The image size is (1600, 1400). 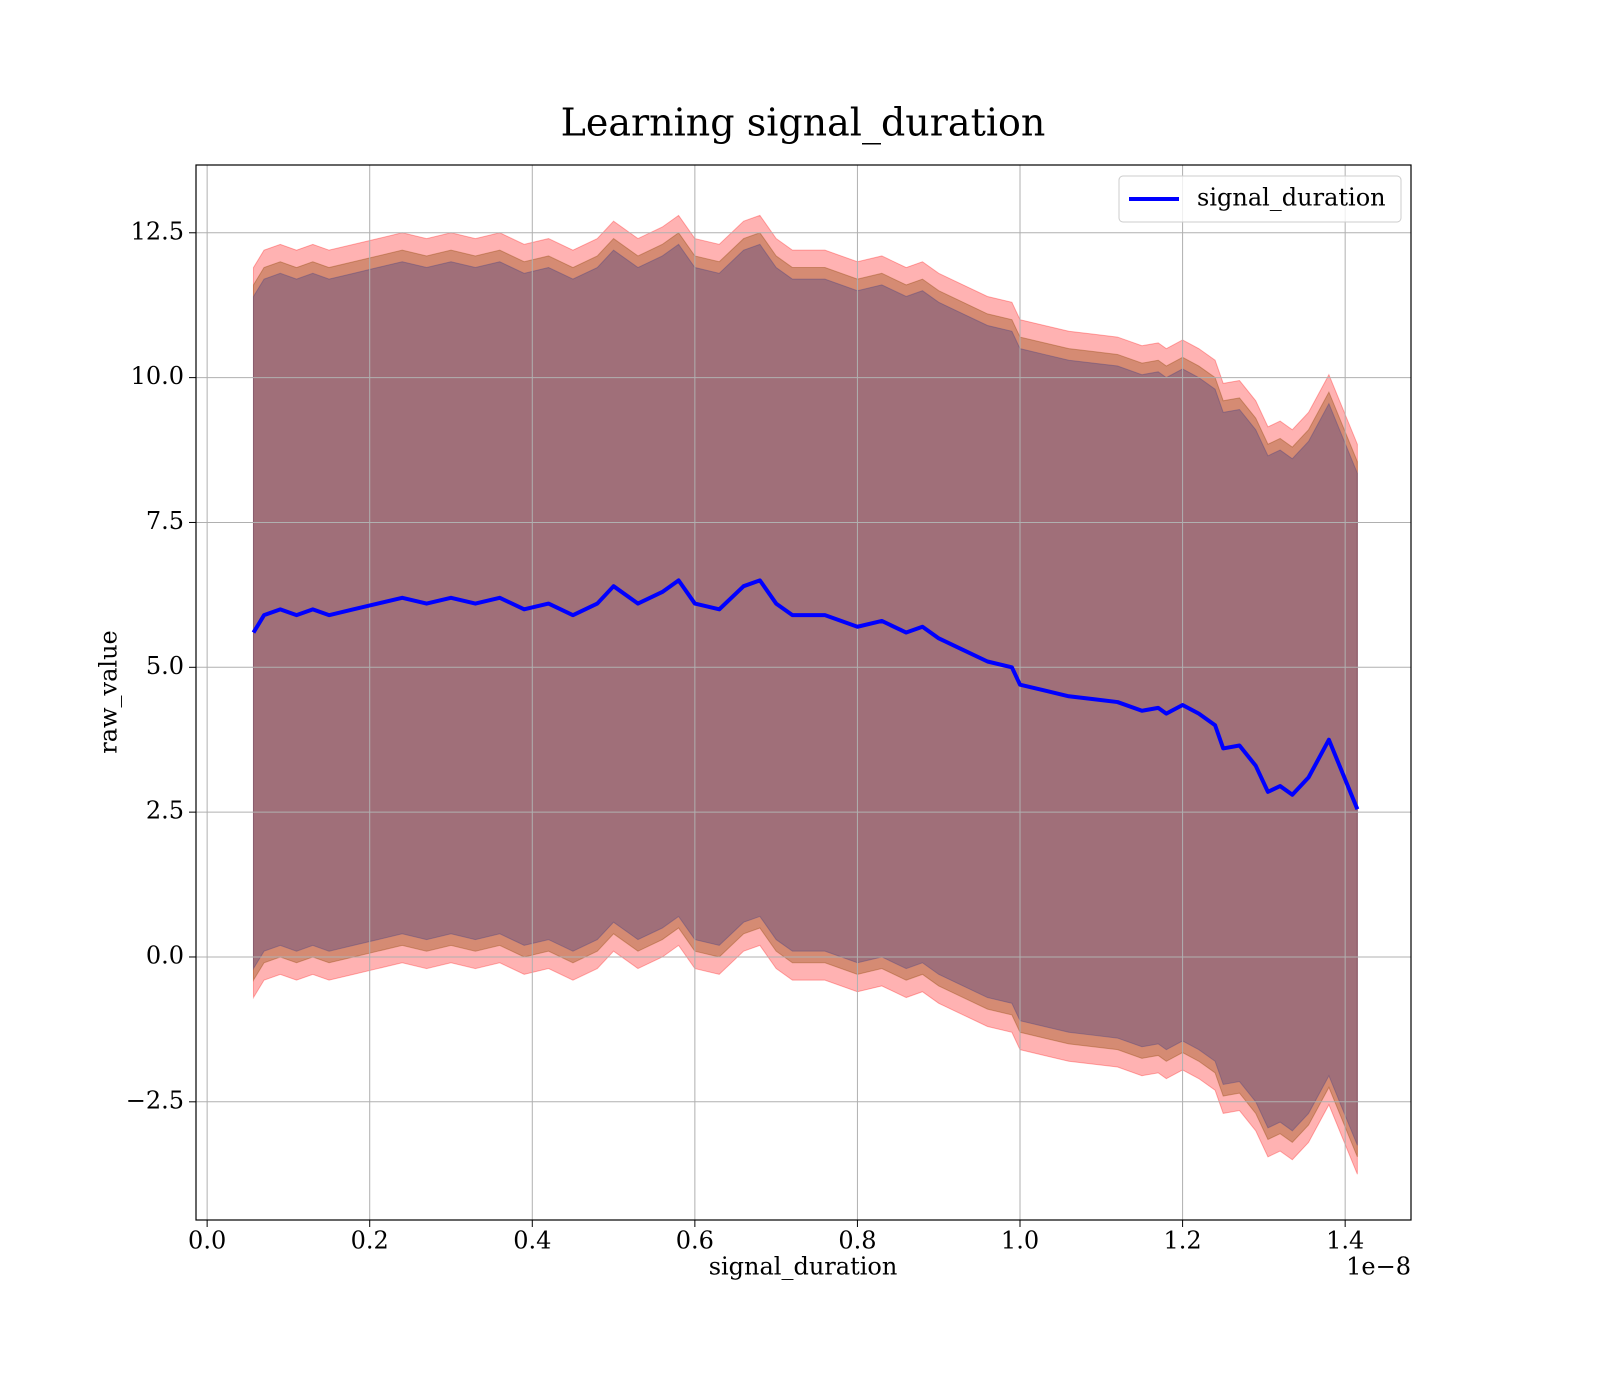 I want to click on y-axis-label: raw_value, so click(x=109, y=692).